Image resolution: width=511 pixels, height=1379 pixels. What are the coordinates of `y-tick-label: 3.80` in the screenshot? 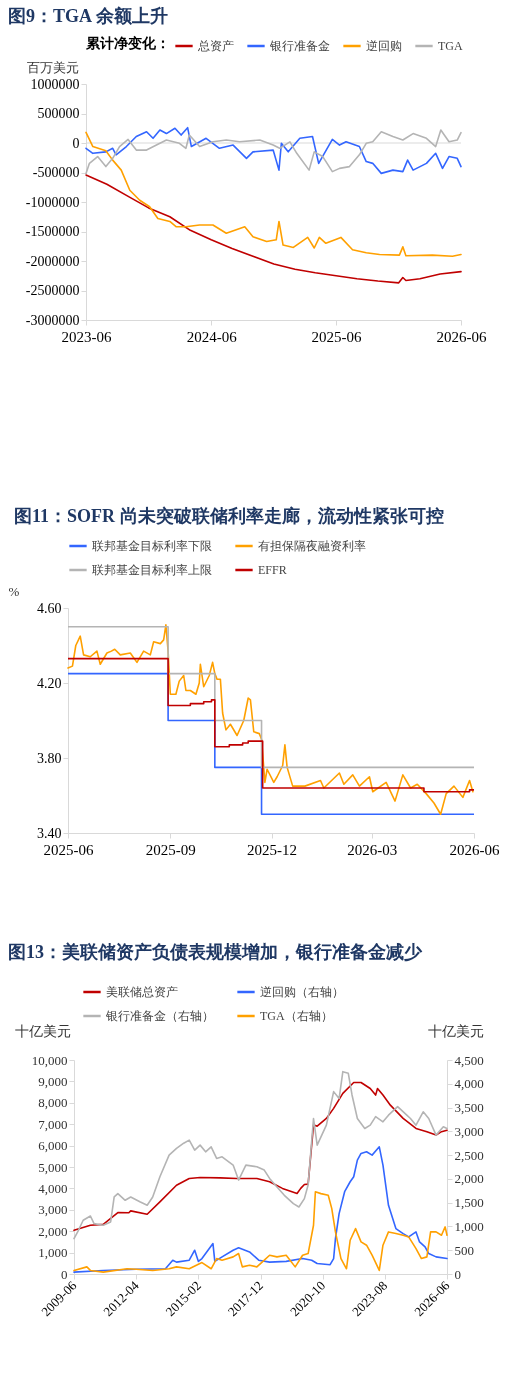 It's located at (49, 758).